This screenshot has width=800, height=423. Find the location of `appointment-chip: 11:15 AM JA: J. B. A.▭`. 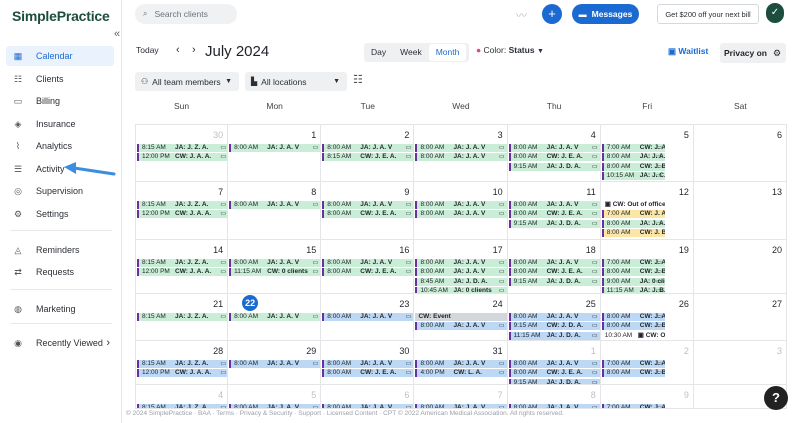

appointment-chip: 11:15 AM JA: J. B. A.▭ is located at coordinates (633, 289).